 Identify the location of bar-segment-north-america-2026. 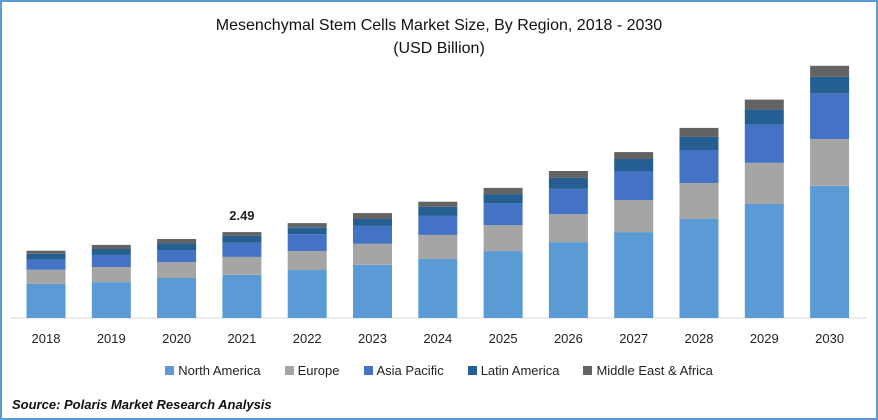
(568, 280).